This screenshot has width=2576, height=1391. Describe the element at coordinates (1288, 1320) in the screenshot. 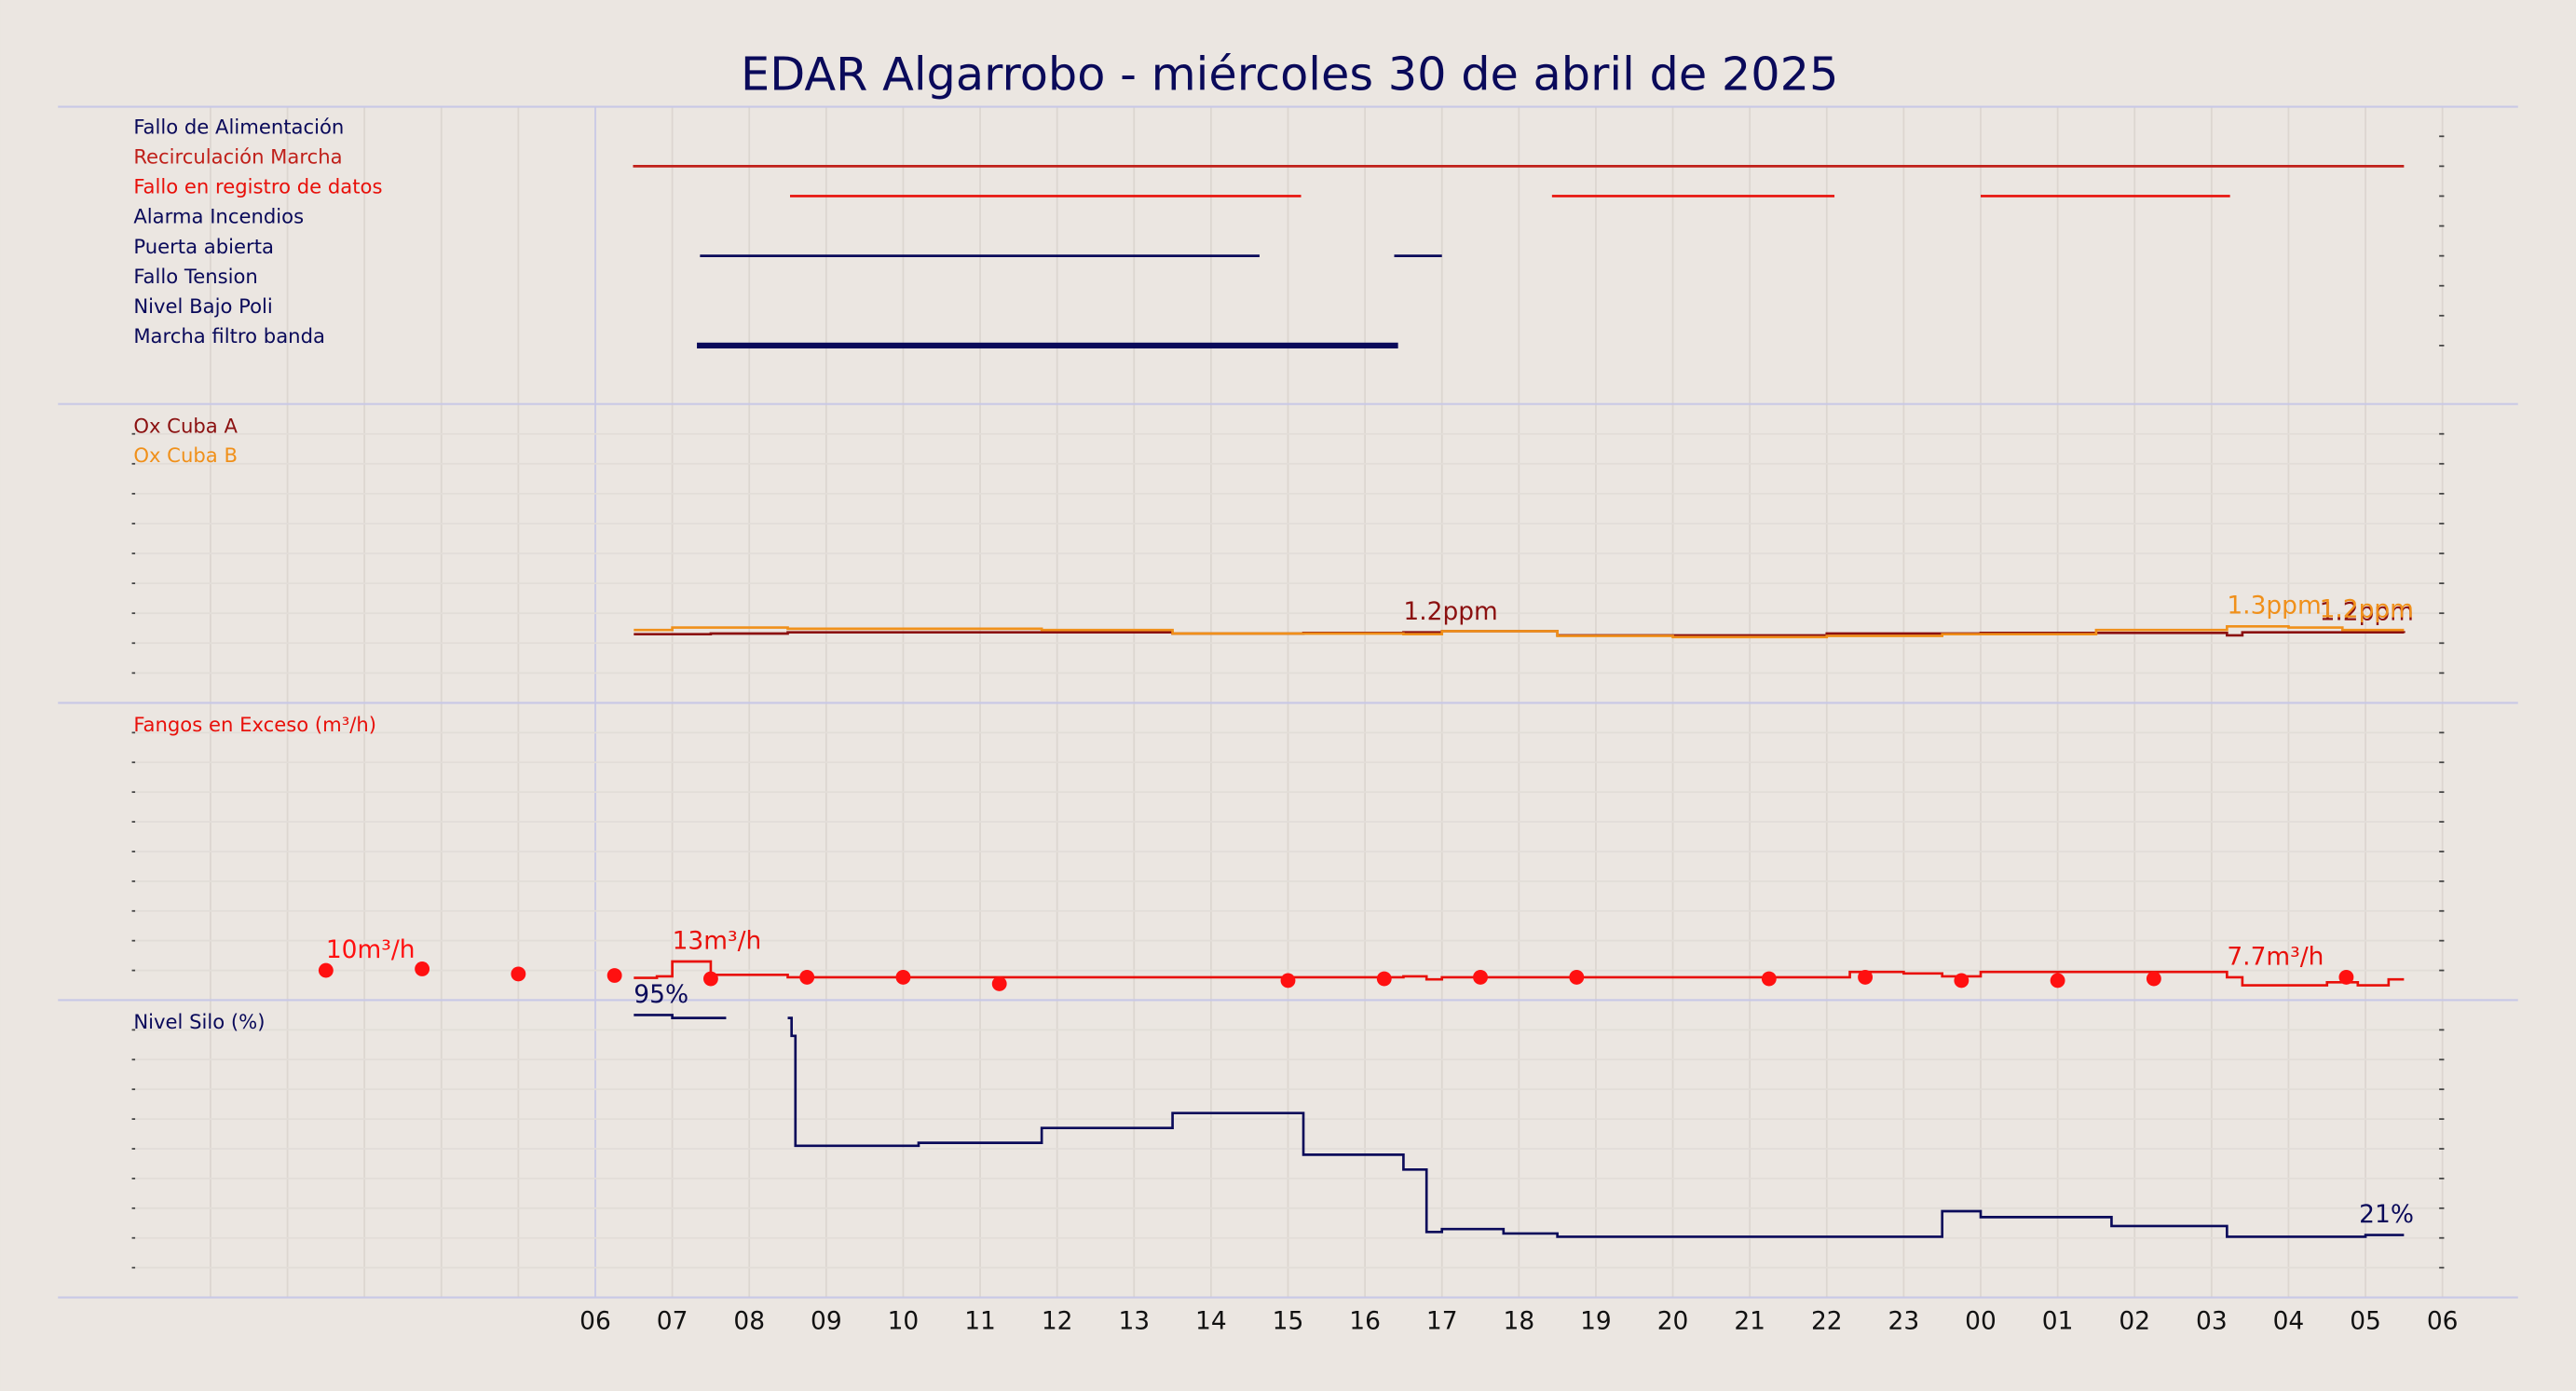

I see `x-tick-label: 15` at that location.